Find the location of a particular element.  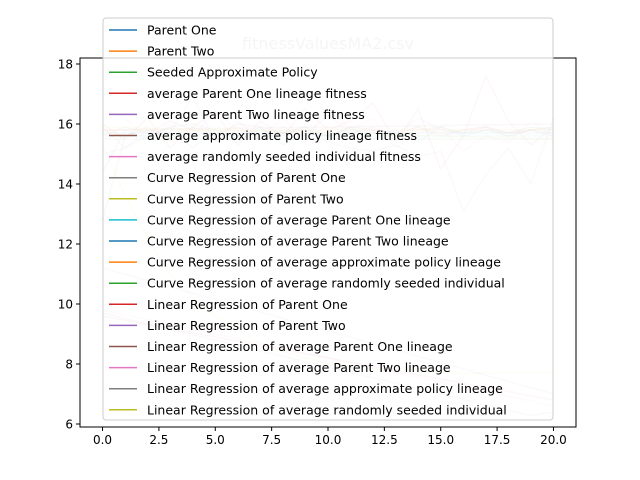

legend-label: average Parent Two lineage fitness is located at coordinates (256, 114).